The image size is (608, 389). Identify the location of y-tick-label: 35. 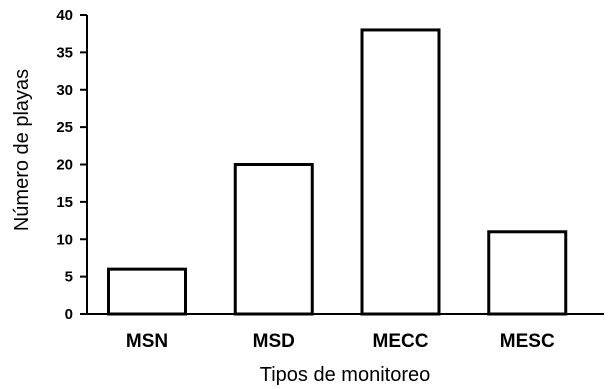
(64, 52).